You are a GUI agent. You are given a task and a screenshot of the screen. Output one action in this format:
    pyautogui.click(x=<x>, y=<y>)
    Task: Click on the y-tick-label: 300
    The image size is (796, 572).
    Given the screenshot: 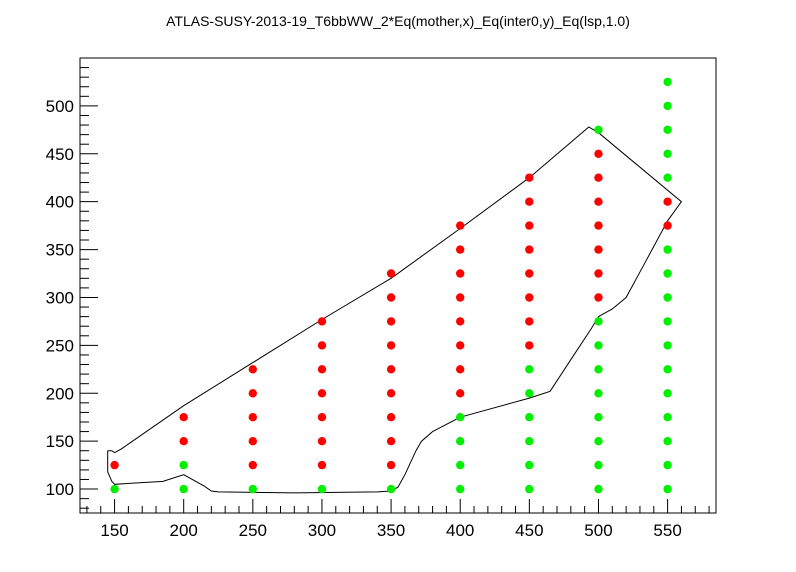 What is the action you would take?
    pyautogui.click(x=60, y=297)
    